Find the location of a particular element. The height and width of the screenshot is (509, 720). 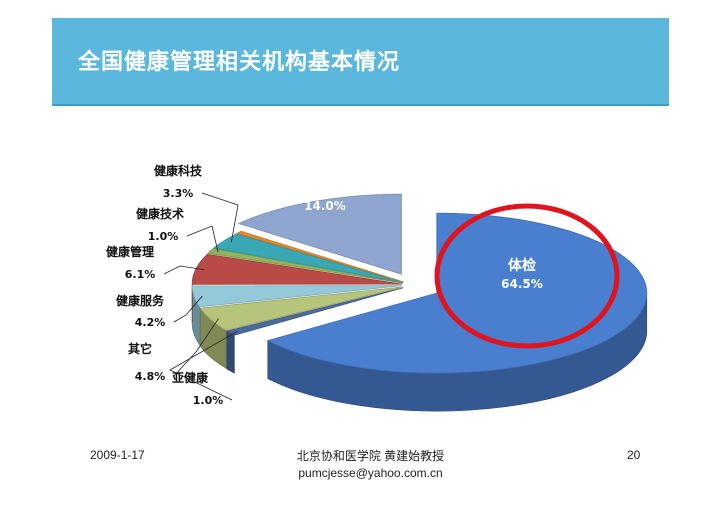

slice-label: 其它 is located at coordinates (140, 348).